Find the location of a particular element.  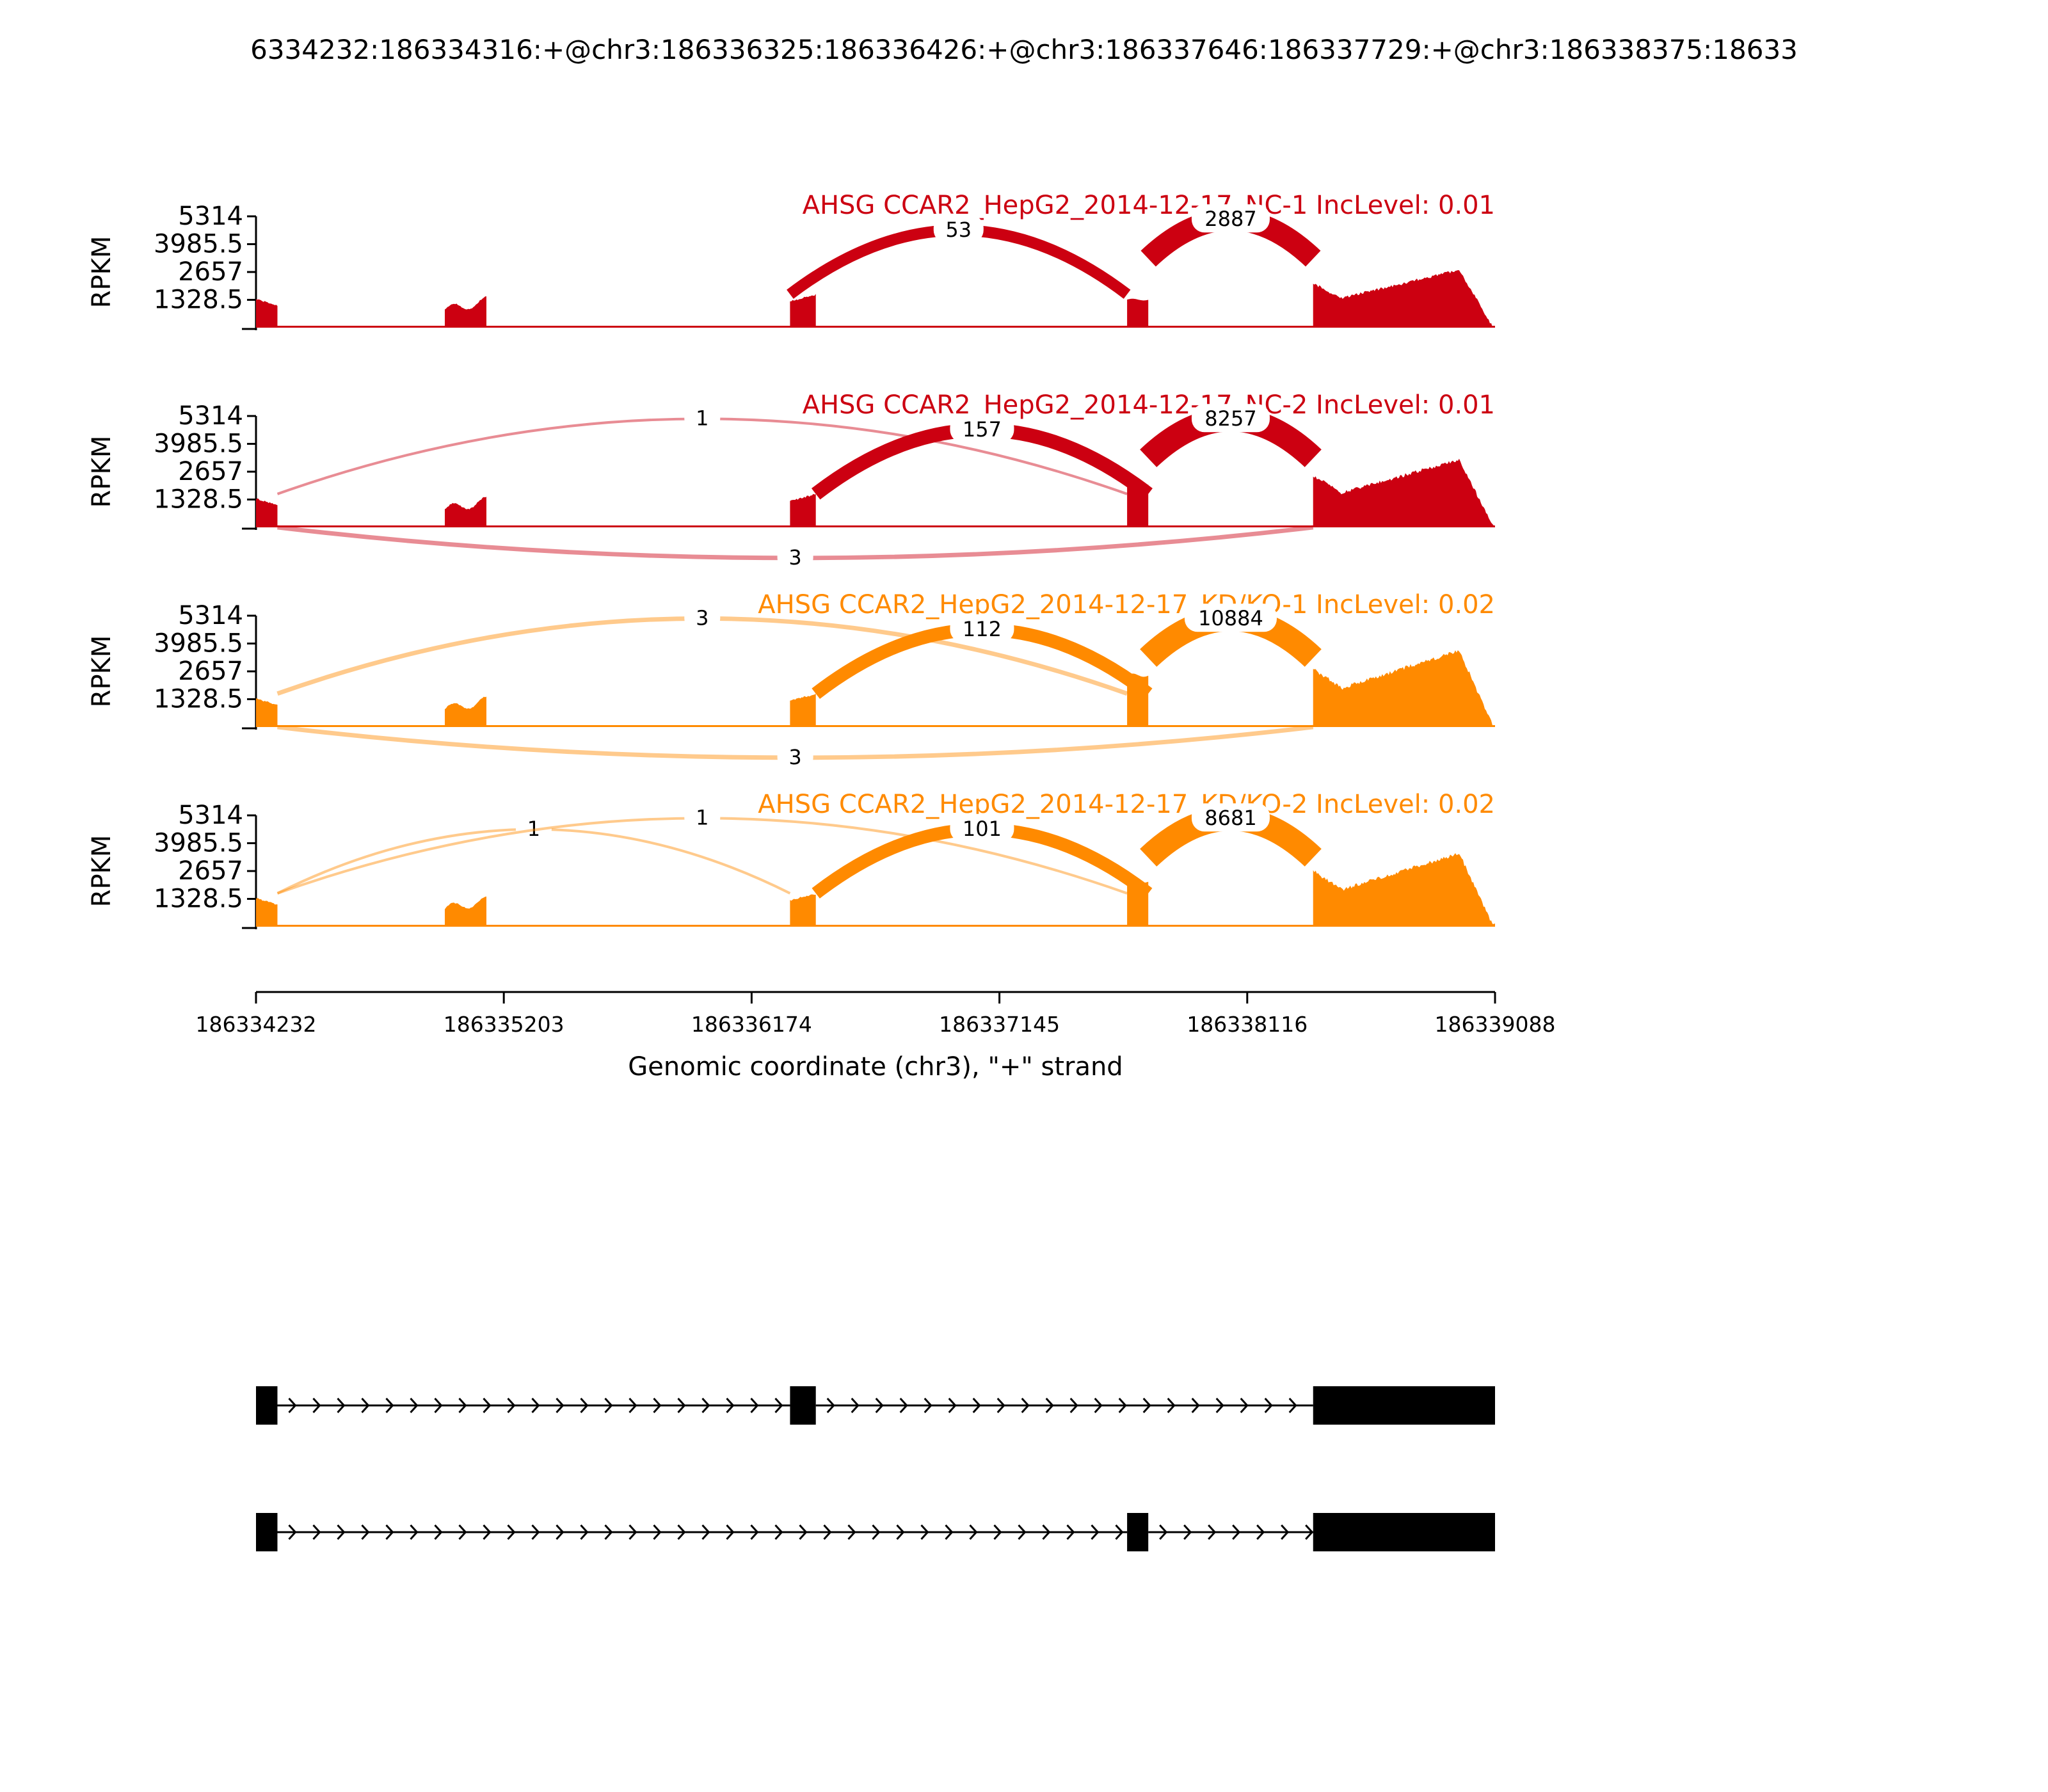

junction-count-label: 8257 is located at coordinates (1230, 418).